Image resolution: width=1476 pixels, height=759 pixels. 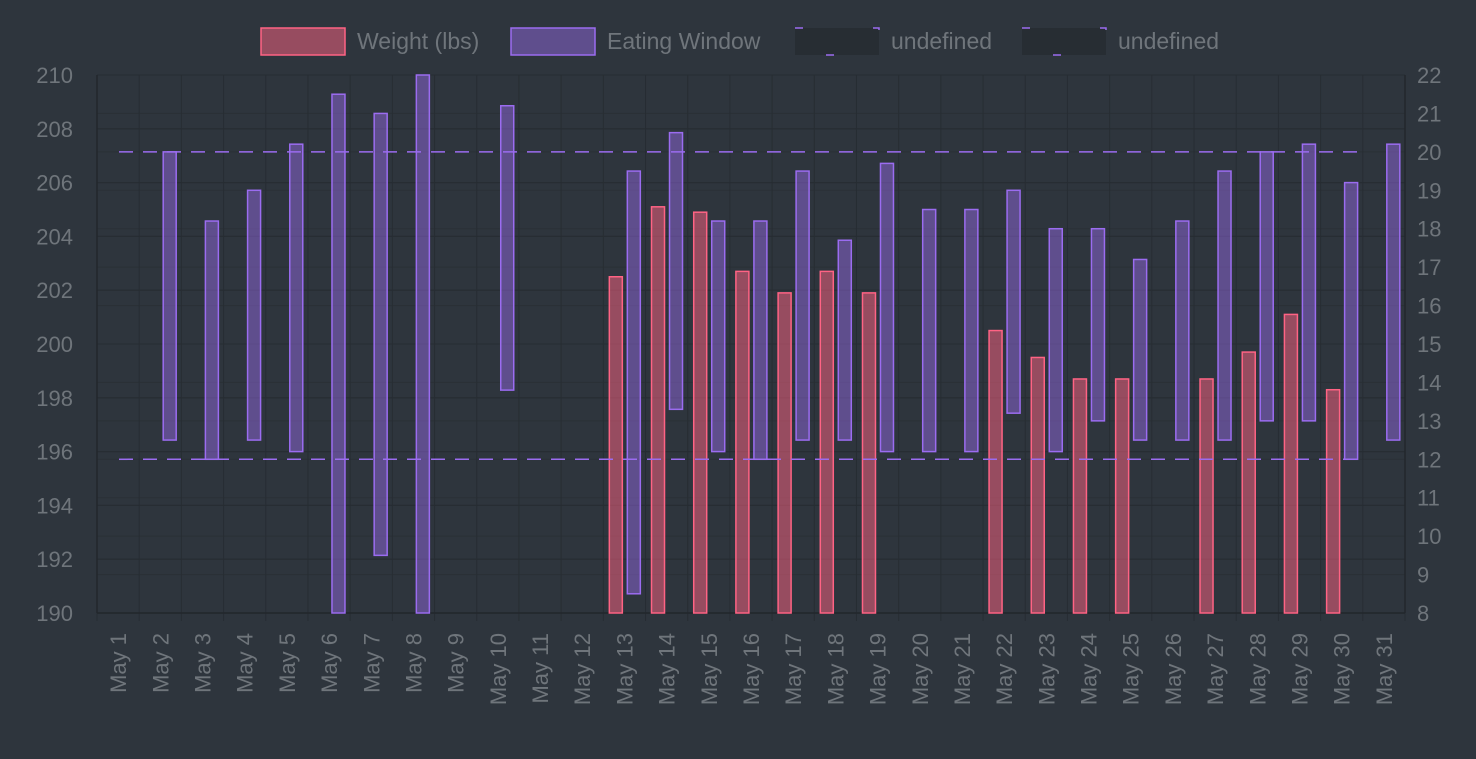 I want to click on y-right-tick-label: 19, so click(x=1429, y=190).